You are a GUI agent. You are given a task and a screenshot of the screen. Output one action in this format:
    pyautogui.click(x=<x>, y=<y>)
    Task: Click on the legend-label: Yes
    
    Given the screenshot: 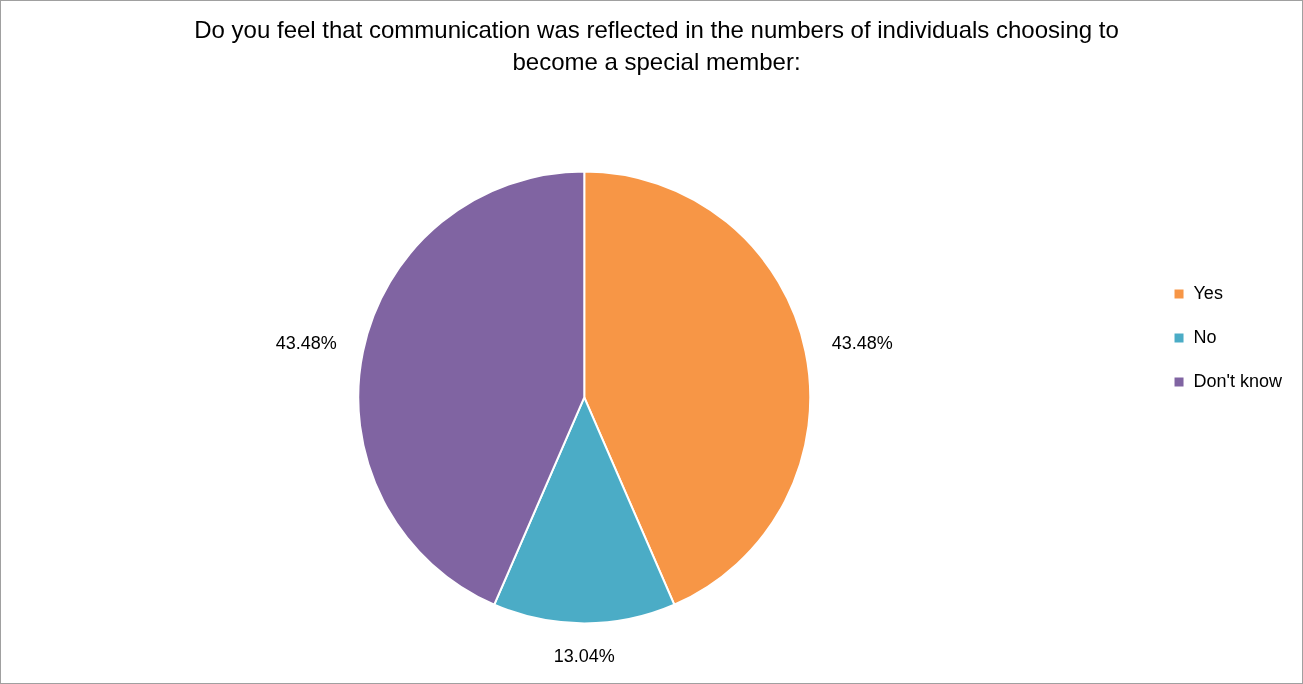 What is the action you would take?
    pyautogui.click(x=1208, y=292)
    